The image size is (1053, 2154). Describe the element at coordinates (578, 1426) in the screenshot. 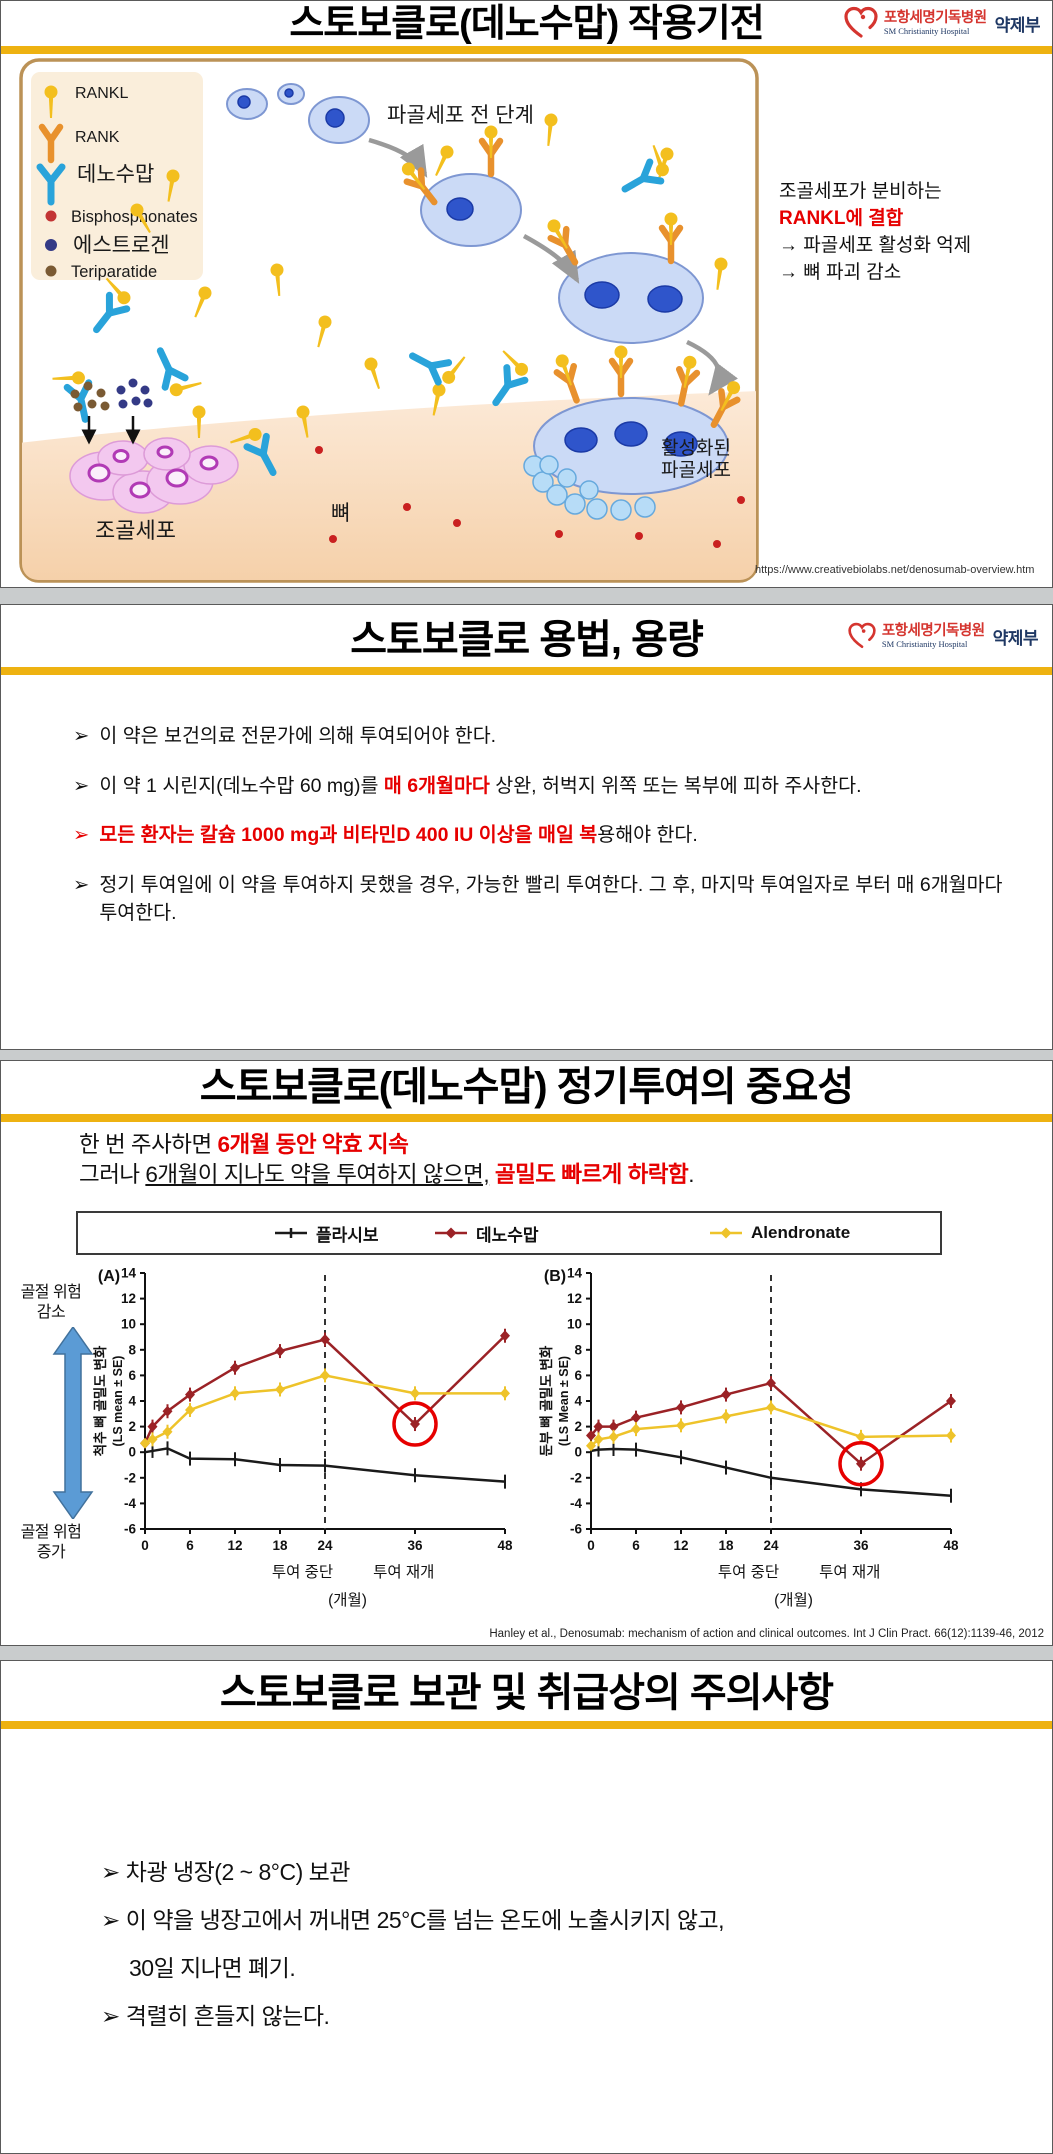

I see `svg-text: 2` at that location.